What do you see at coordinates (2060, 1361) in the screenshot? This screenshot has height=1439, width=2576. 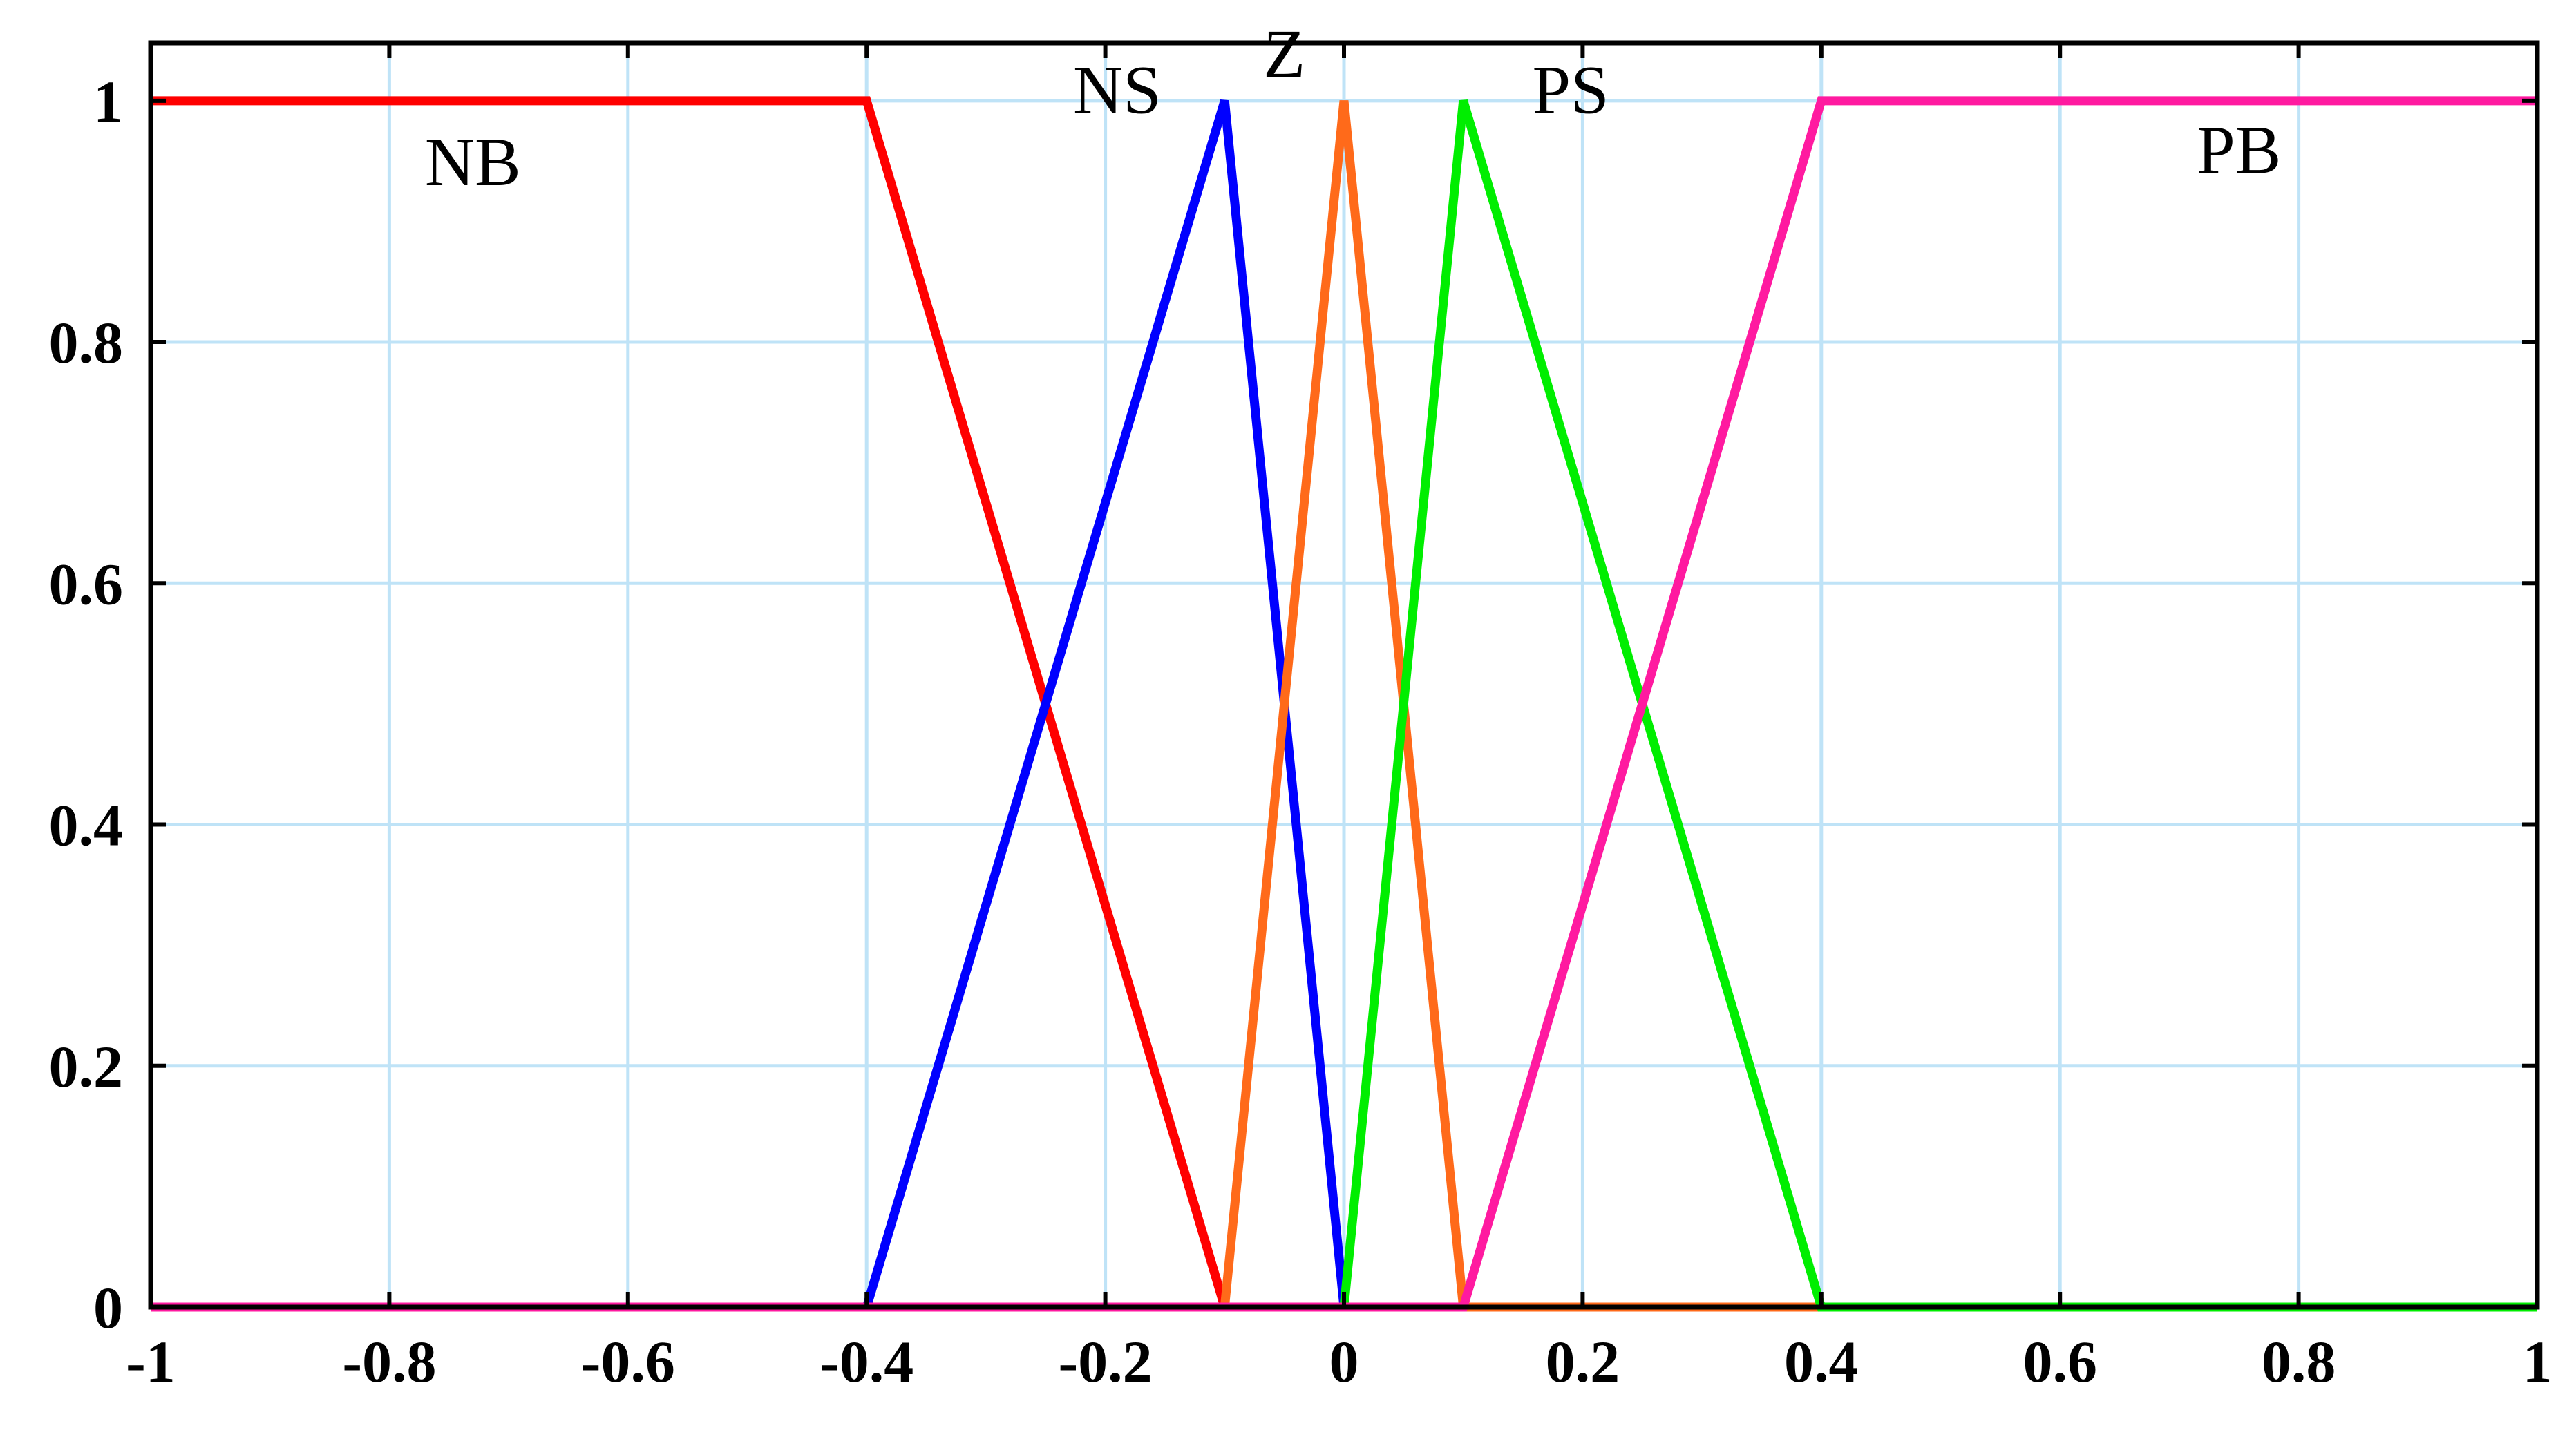 I see `x-tick-label: 0.6` at bounding box center [2060, 1361].